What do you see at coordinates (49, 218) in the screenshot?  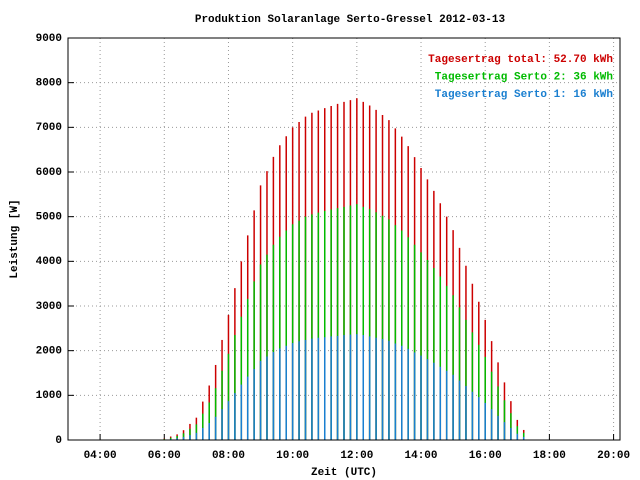 I see `y-tick-label: 5000` at bounding box center [49, 218].